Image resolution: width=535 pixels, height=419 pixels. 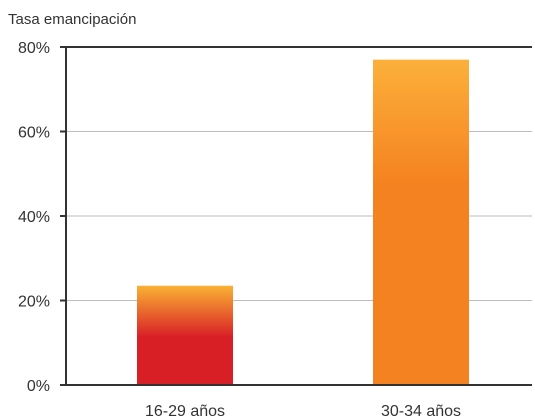 What do you see at coordinates (421, 411) in the screenshot?
I see `x-tick-label: 30-34 años` at bounding box center [421, 411].